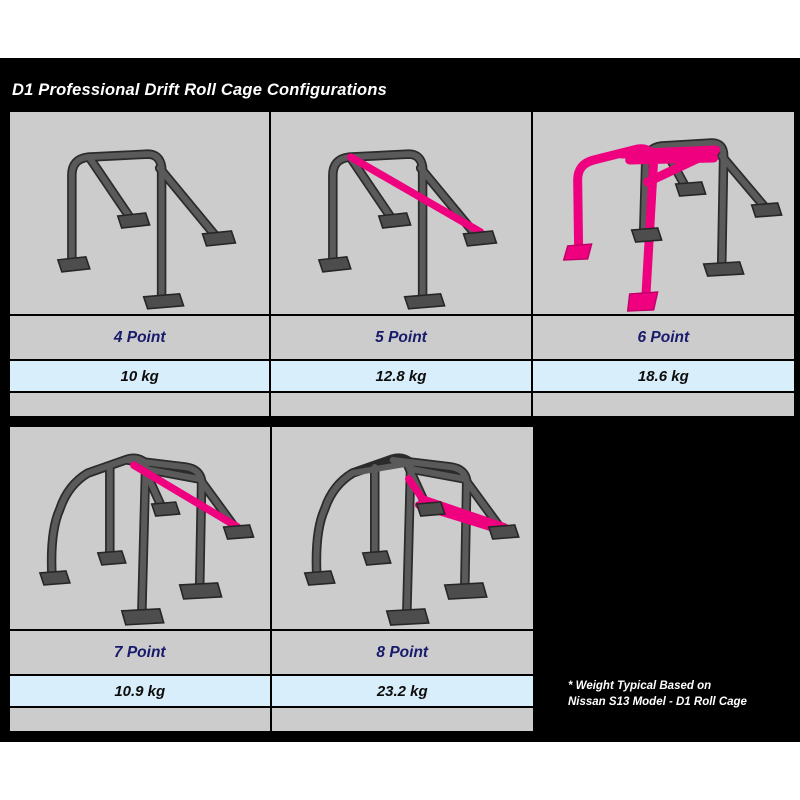 The image size is (800, 800). I want to click on filler-row-bottom, so click(271, 719).